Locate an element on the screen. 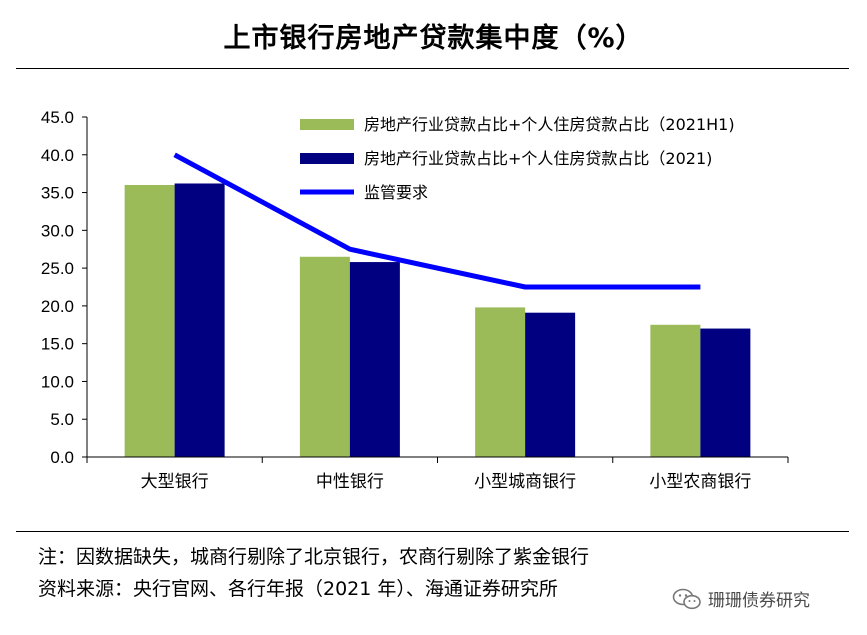  source-text: 资料来源：央行官网、各行年报（2021 年）、海通证券研究所 is located at coordinates (298, 589).